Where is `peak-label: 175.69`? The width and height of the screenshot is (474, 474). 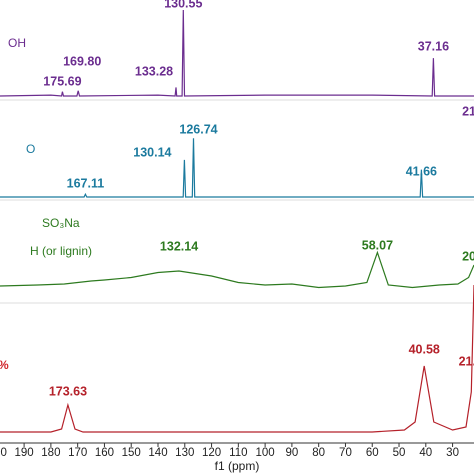
peak-label: 175.69 is located at coordinates (62, 81).